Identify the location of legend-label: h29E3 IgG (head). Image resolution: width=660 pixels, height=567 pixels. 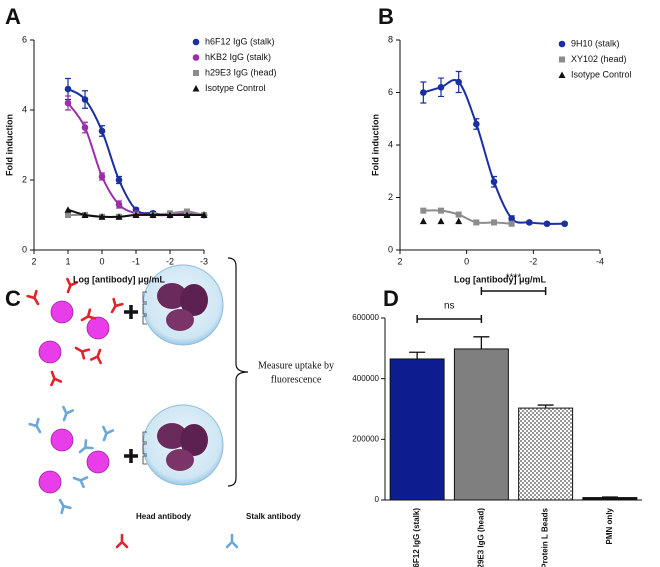
(241, 72).